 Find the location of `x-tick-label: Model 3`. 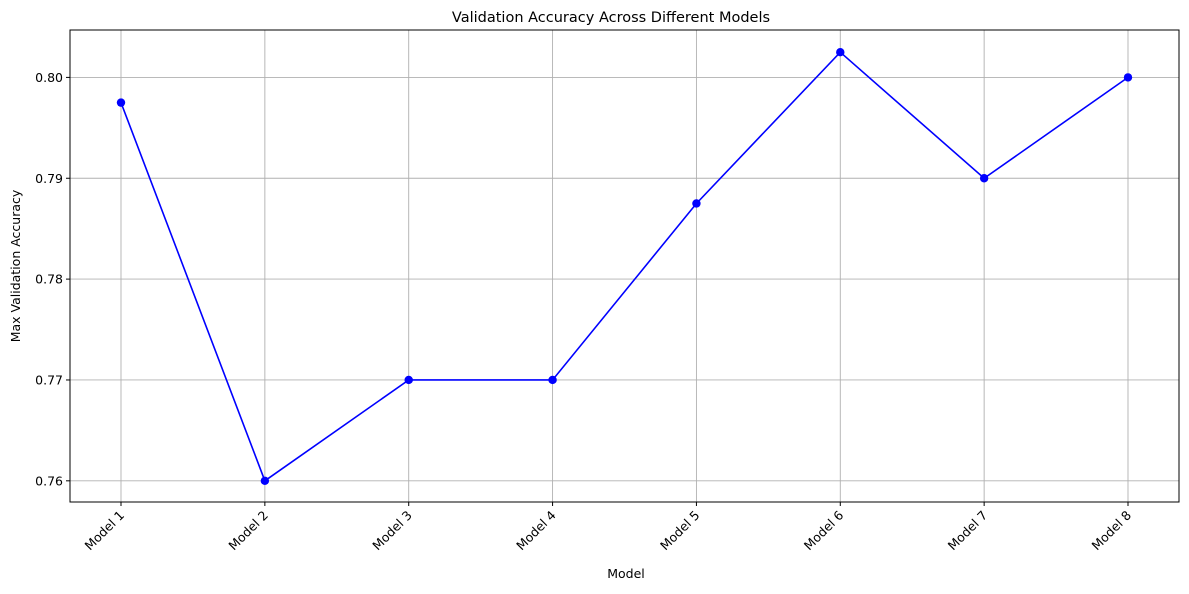

x-tick-label: Model 3 is located at coordinates (392, 531).